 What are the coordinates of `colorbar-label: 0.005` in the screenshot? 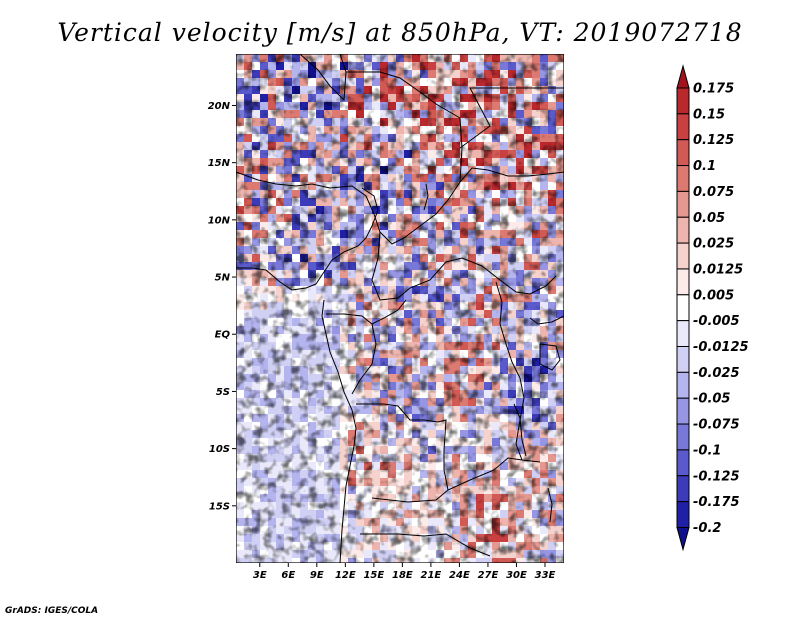 It's located at (713, 295).